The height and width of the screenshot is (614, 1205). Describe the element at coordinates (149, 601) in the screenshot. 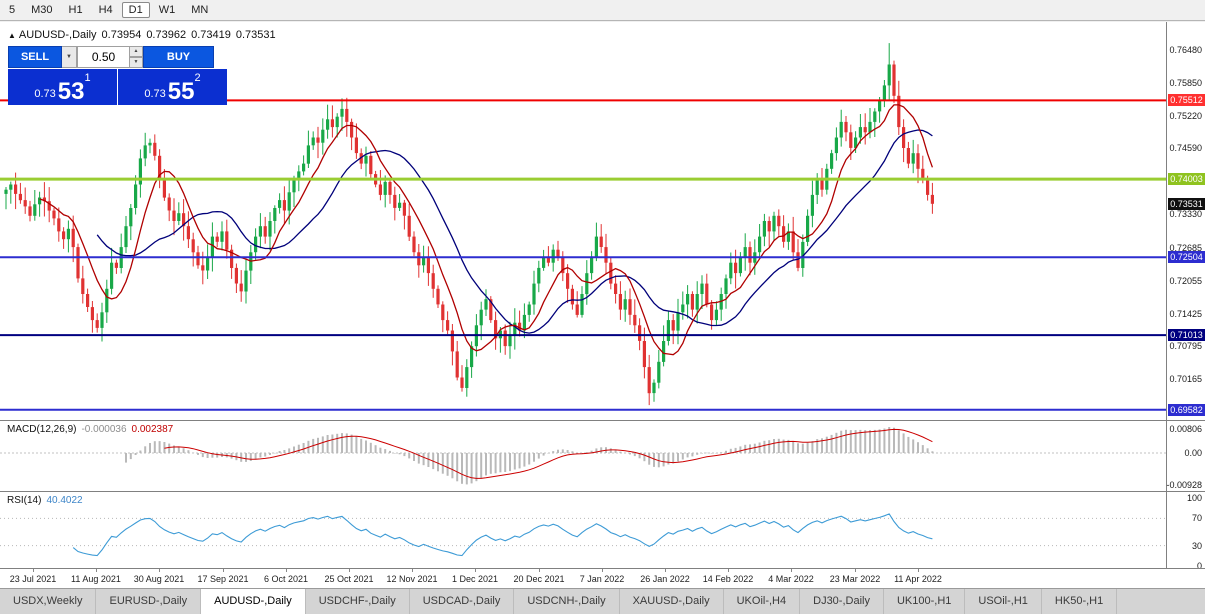

I see `chart-tab-eurusd-daily: EURUSD-,Daily` at that location.